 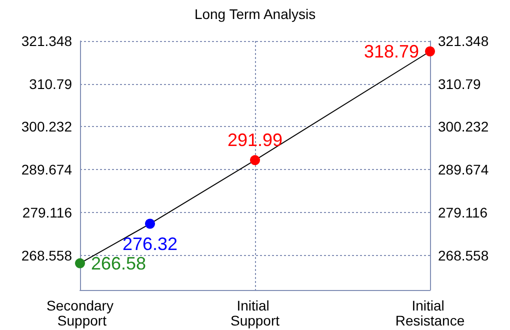 I want to click on y2-tick-label: 310.79, so click(x=460, y=84).